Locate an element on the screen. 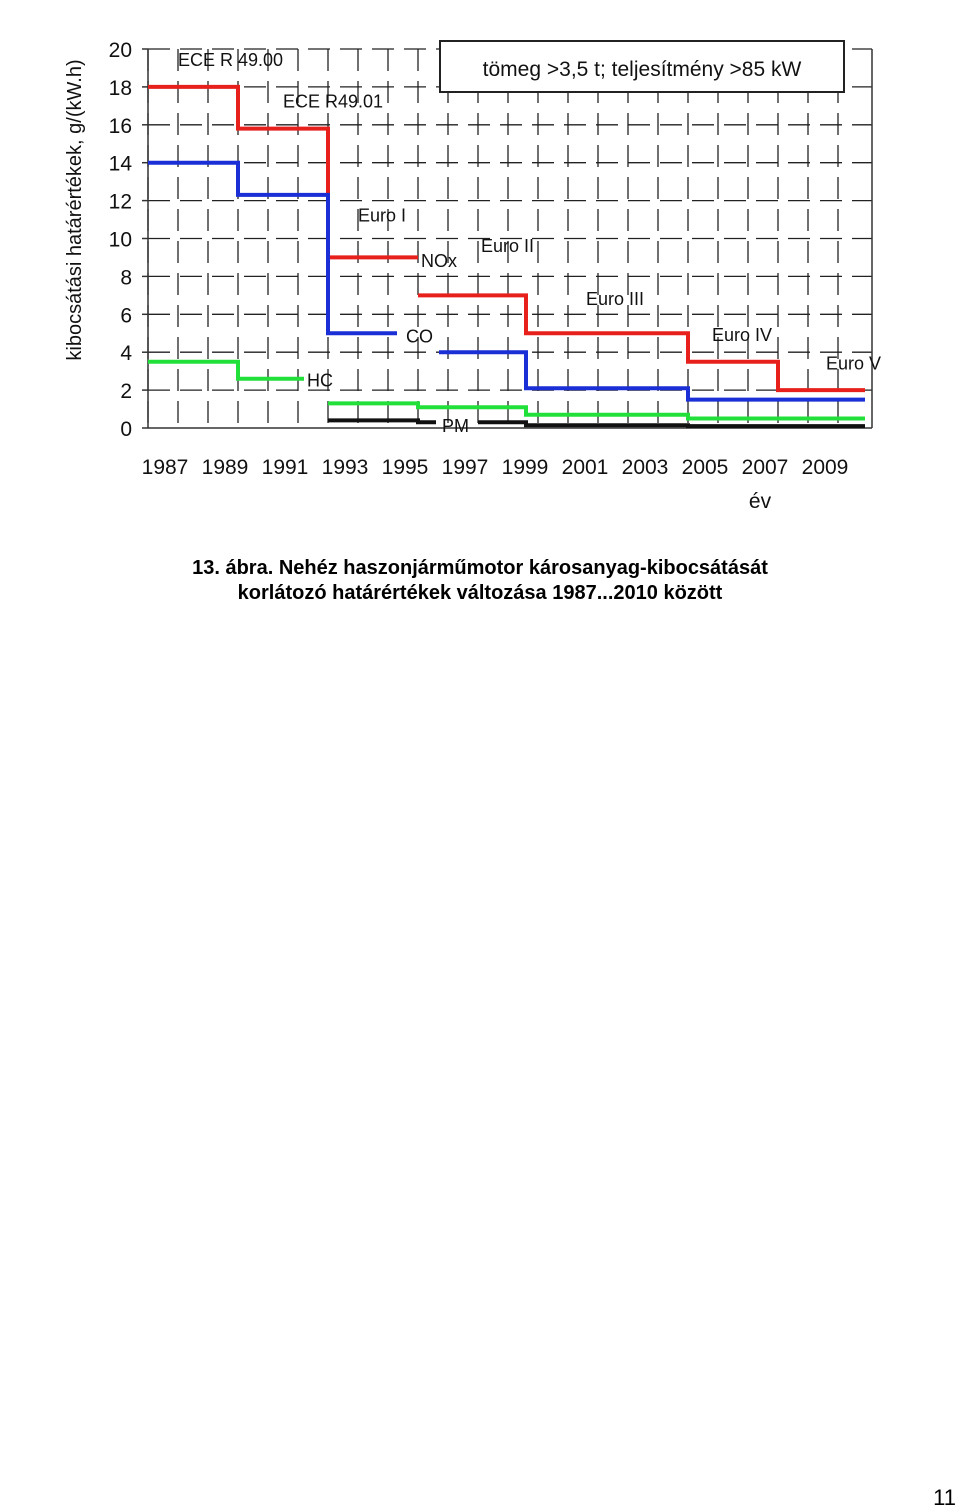  x-tick-label-2001: 2001 is located at coordinates (585, 467).